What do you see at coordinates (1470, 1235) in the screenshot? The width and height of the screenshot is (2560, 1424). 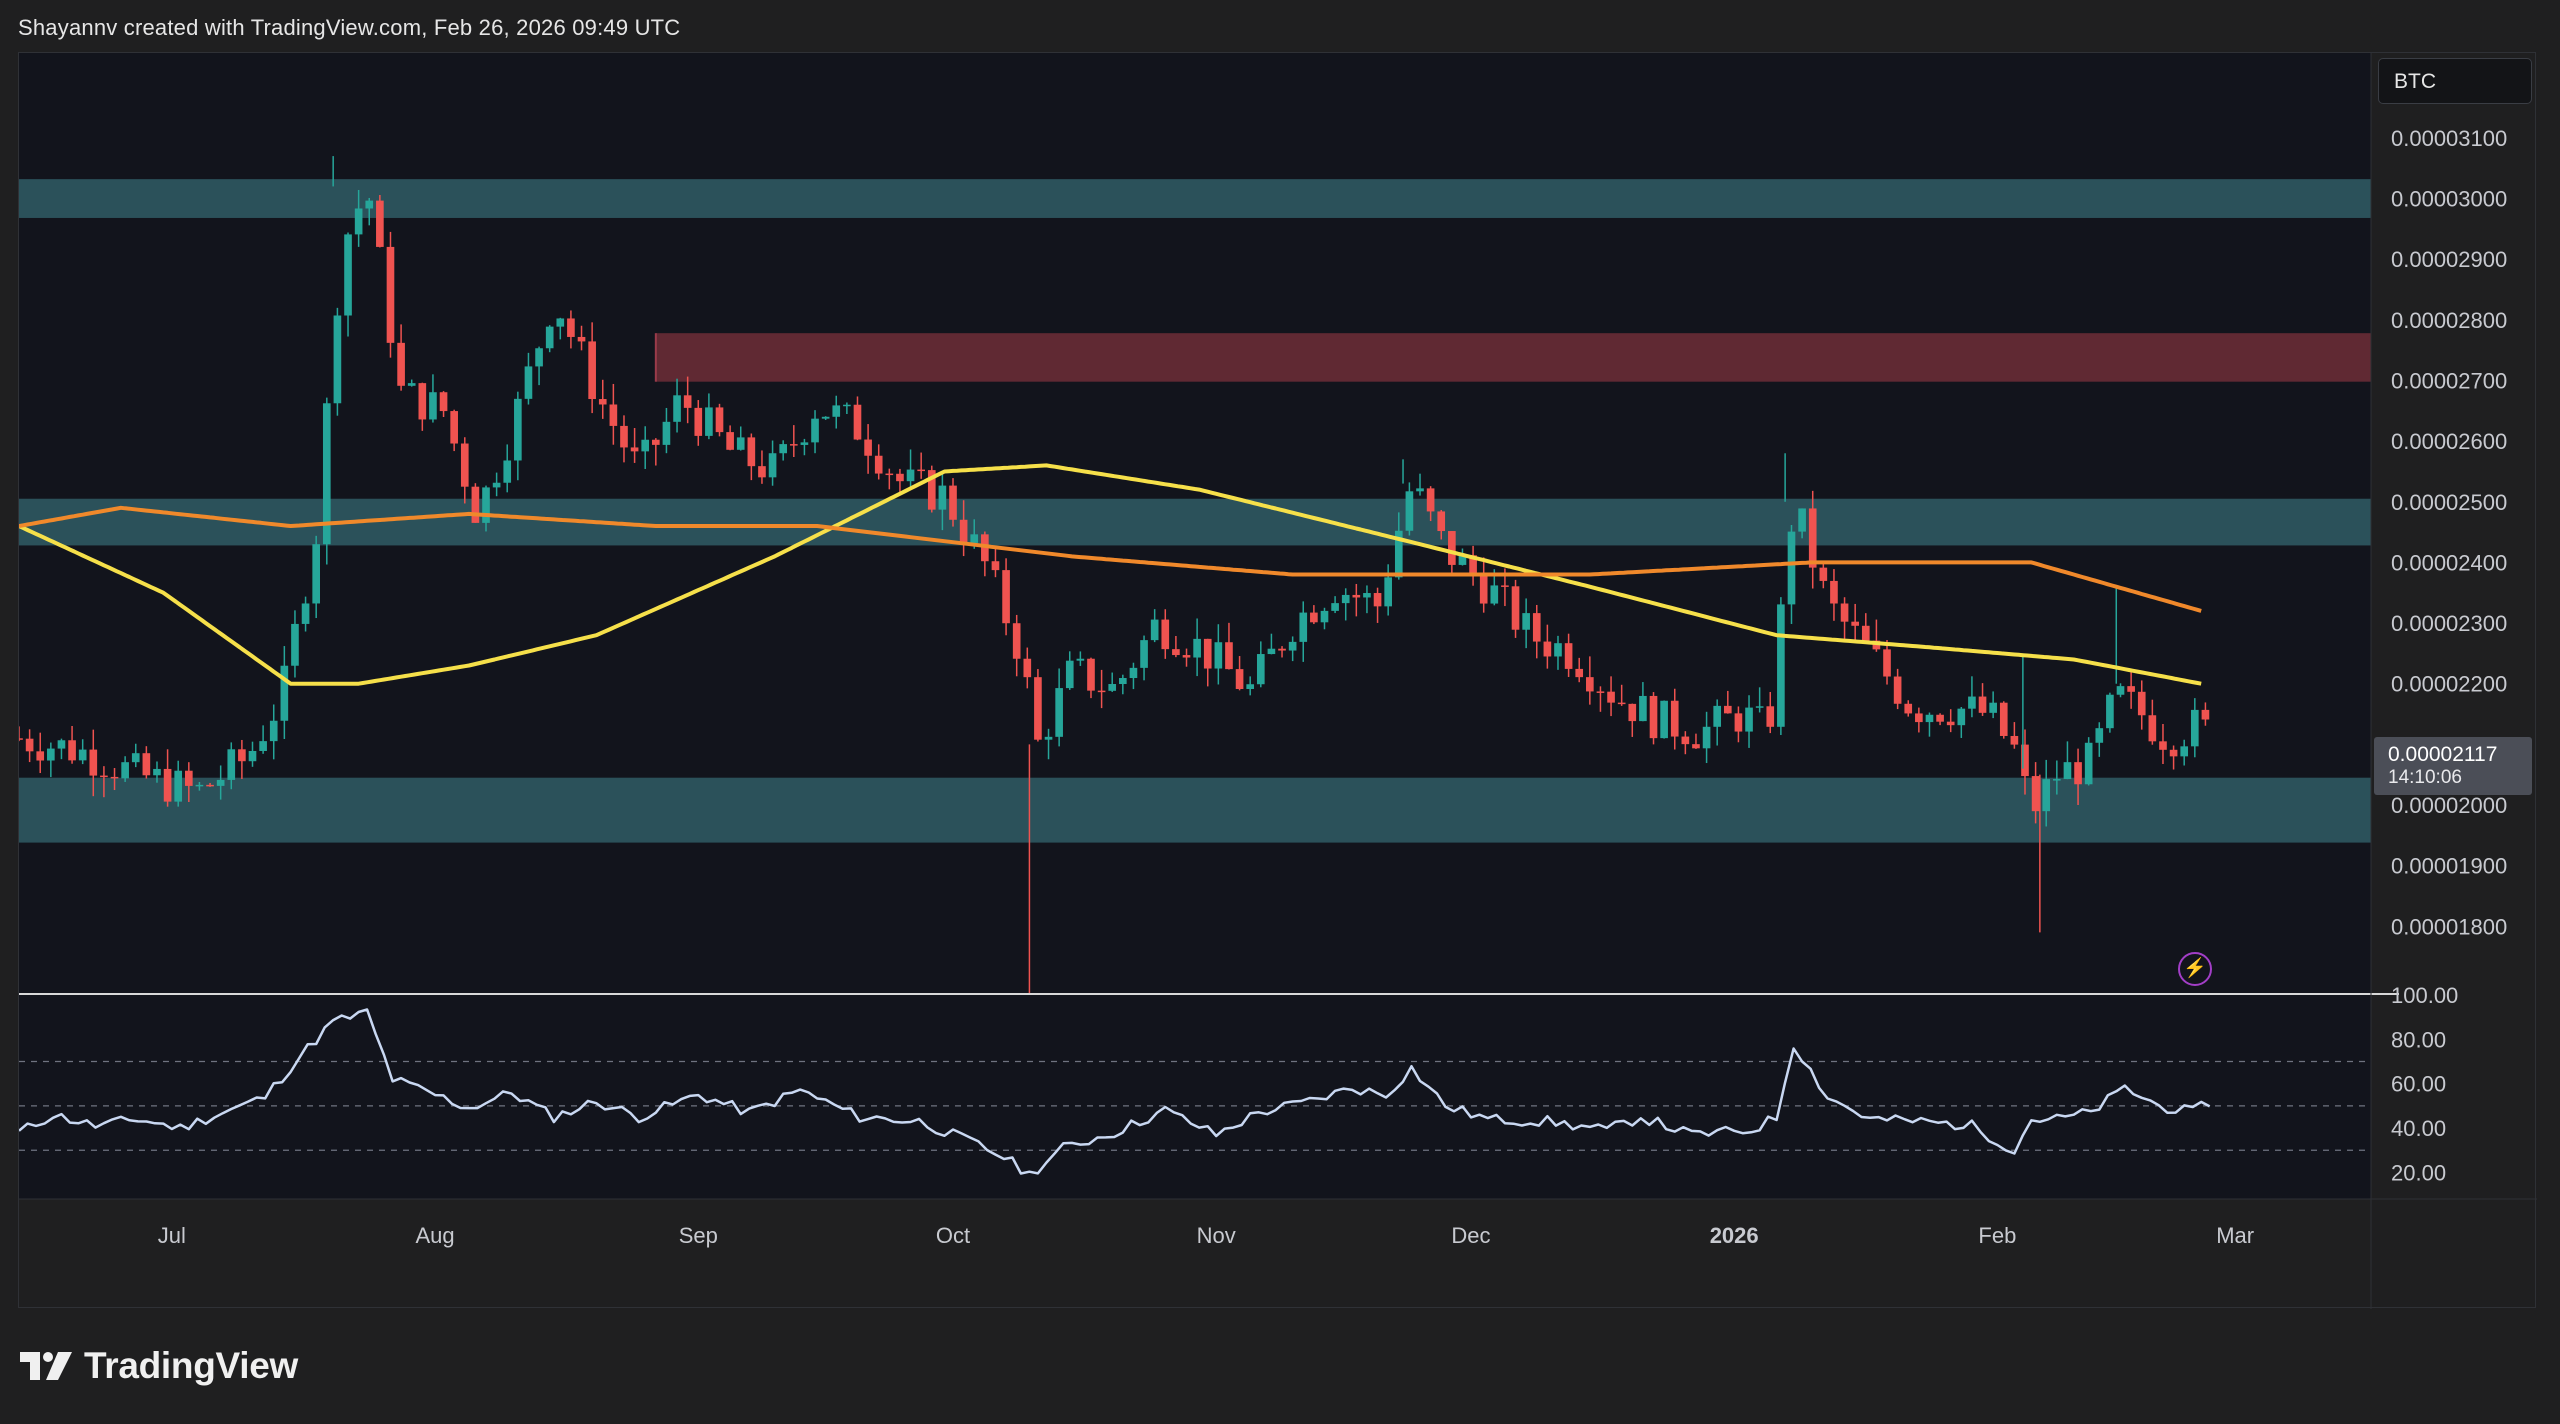 I see `time-tick-label: Dec` at bounding box center [1470, 1235].